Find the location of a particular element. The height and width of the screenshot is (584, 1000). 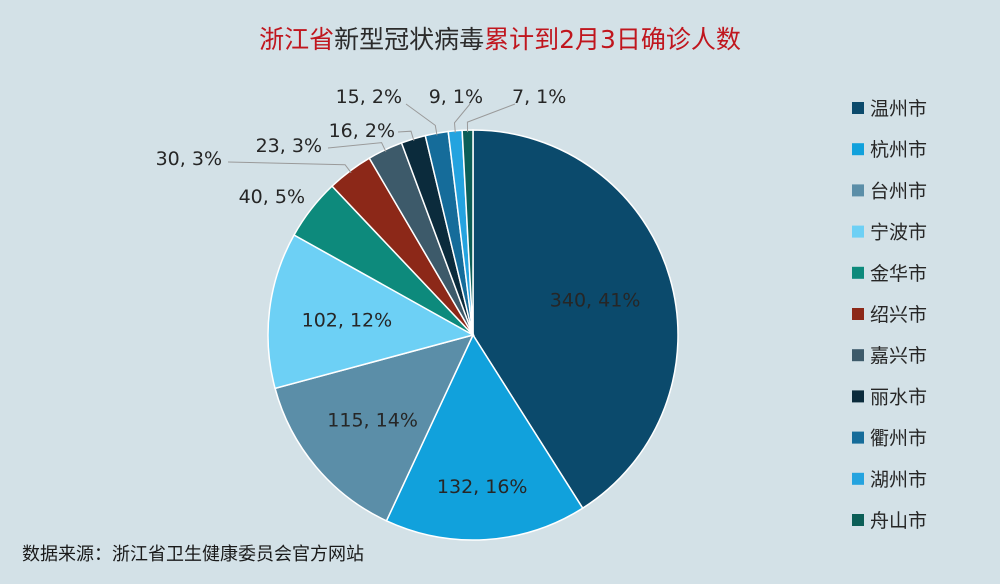

data-label-10: 9, 1% is located at coordinates (456, 97).